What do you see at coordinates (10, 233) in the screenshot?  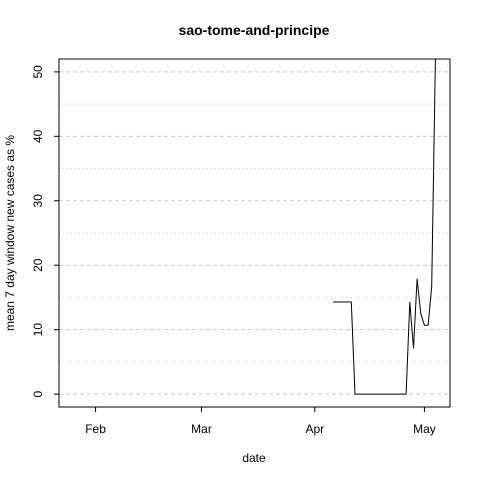 I see `y-axis-label: mean 7 day window new cases as %` at bounding box center [10, 233].